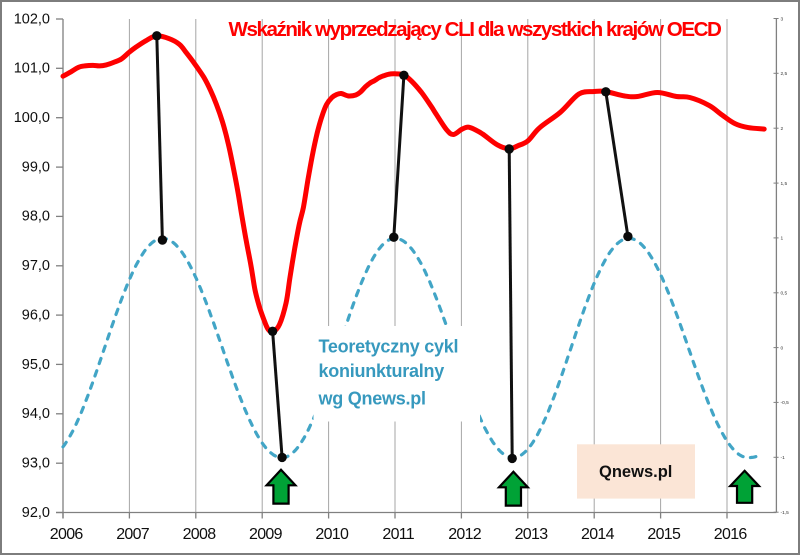  What do you see at coordinates (785, 403) in the screenshot?
I see `svg-text: -0,5` at bounding box center [785, 403].